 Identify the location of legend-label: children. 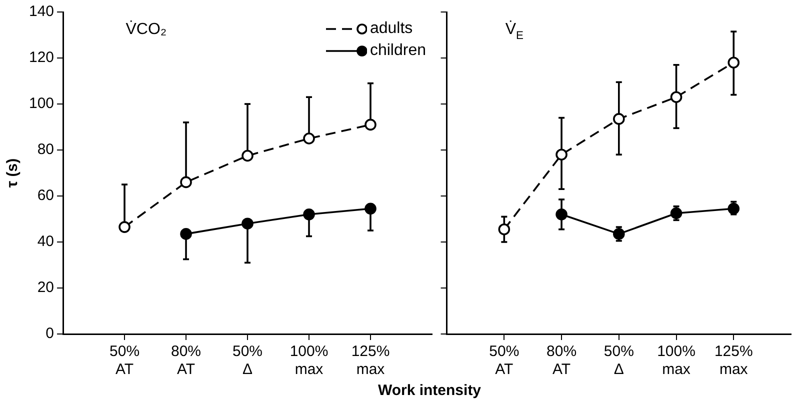
(398, 51).